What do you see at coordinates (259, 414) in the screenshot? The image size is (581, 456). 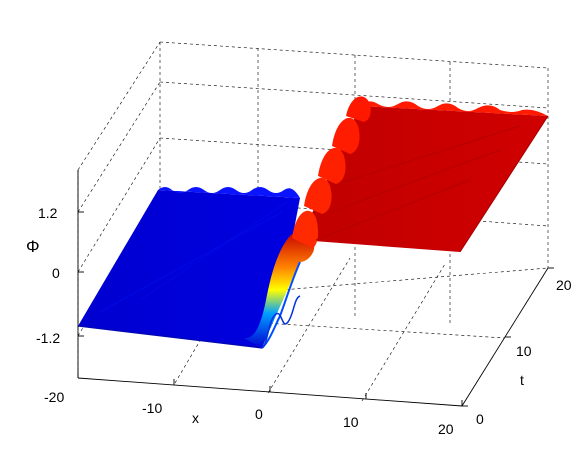 I see `x-tick-label: 0` at bounding box center [259, 414].